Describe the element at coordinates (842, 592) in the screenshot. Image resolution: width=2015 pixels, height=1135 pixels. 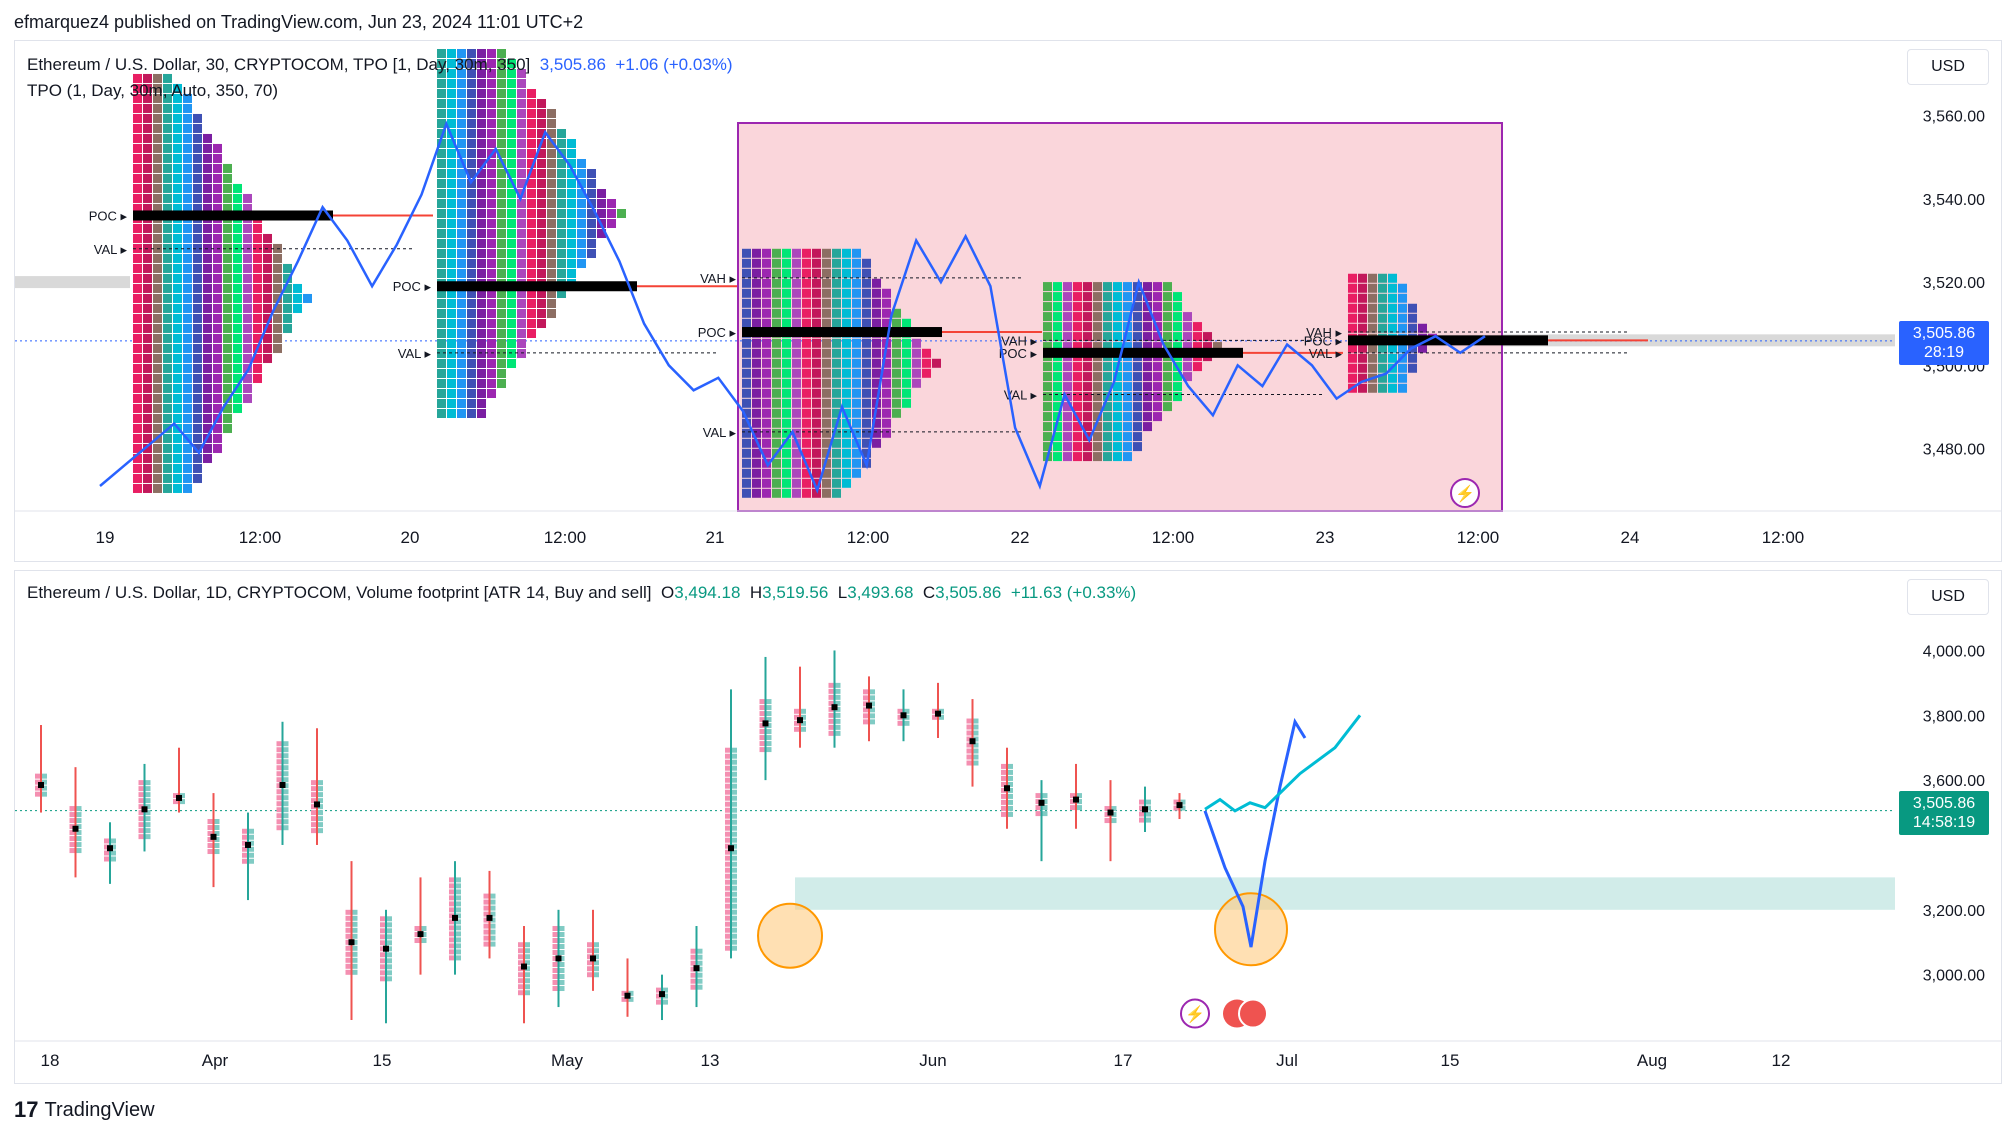
I see `low-label: L` at that location.